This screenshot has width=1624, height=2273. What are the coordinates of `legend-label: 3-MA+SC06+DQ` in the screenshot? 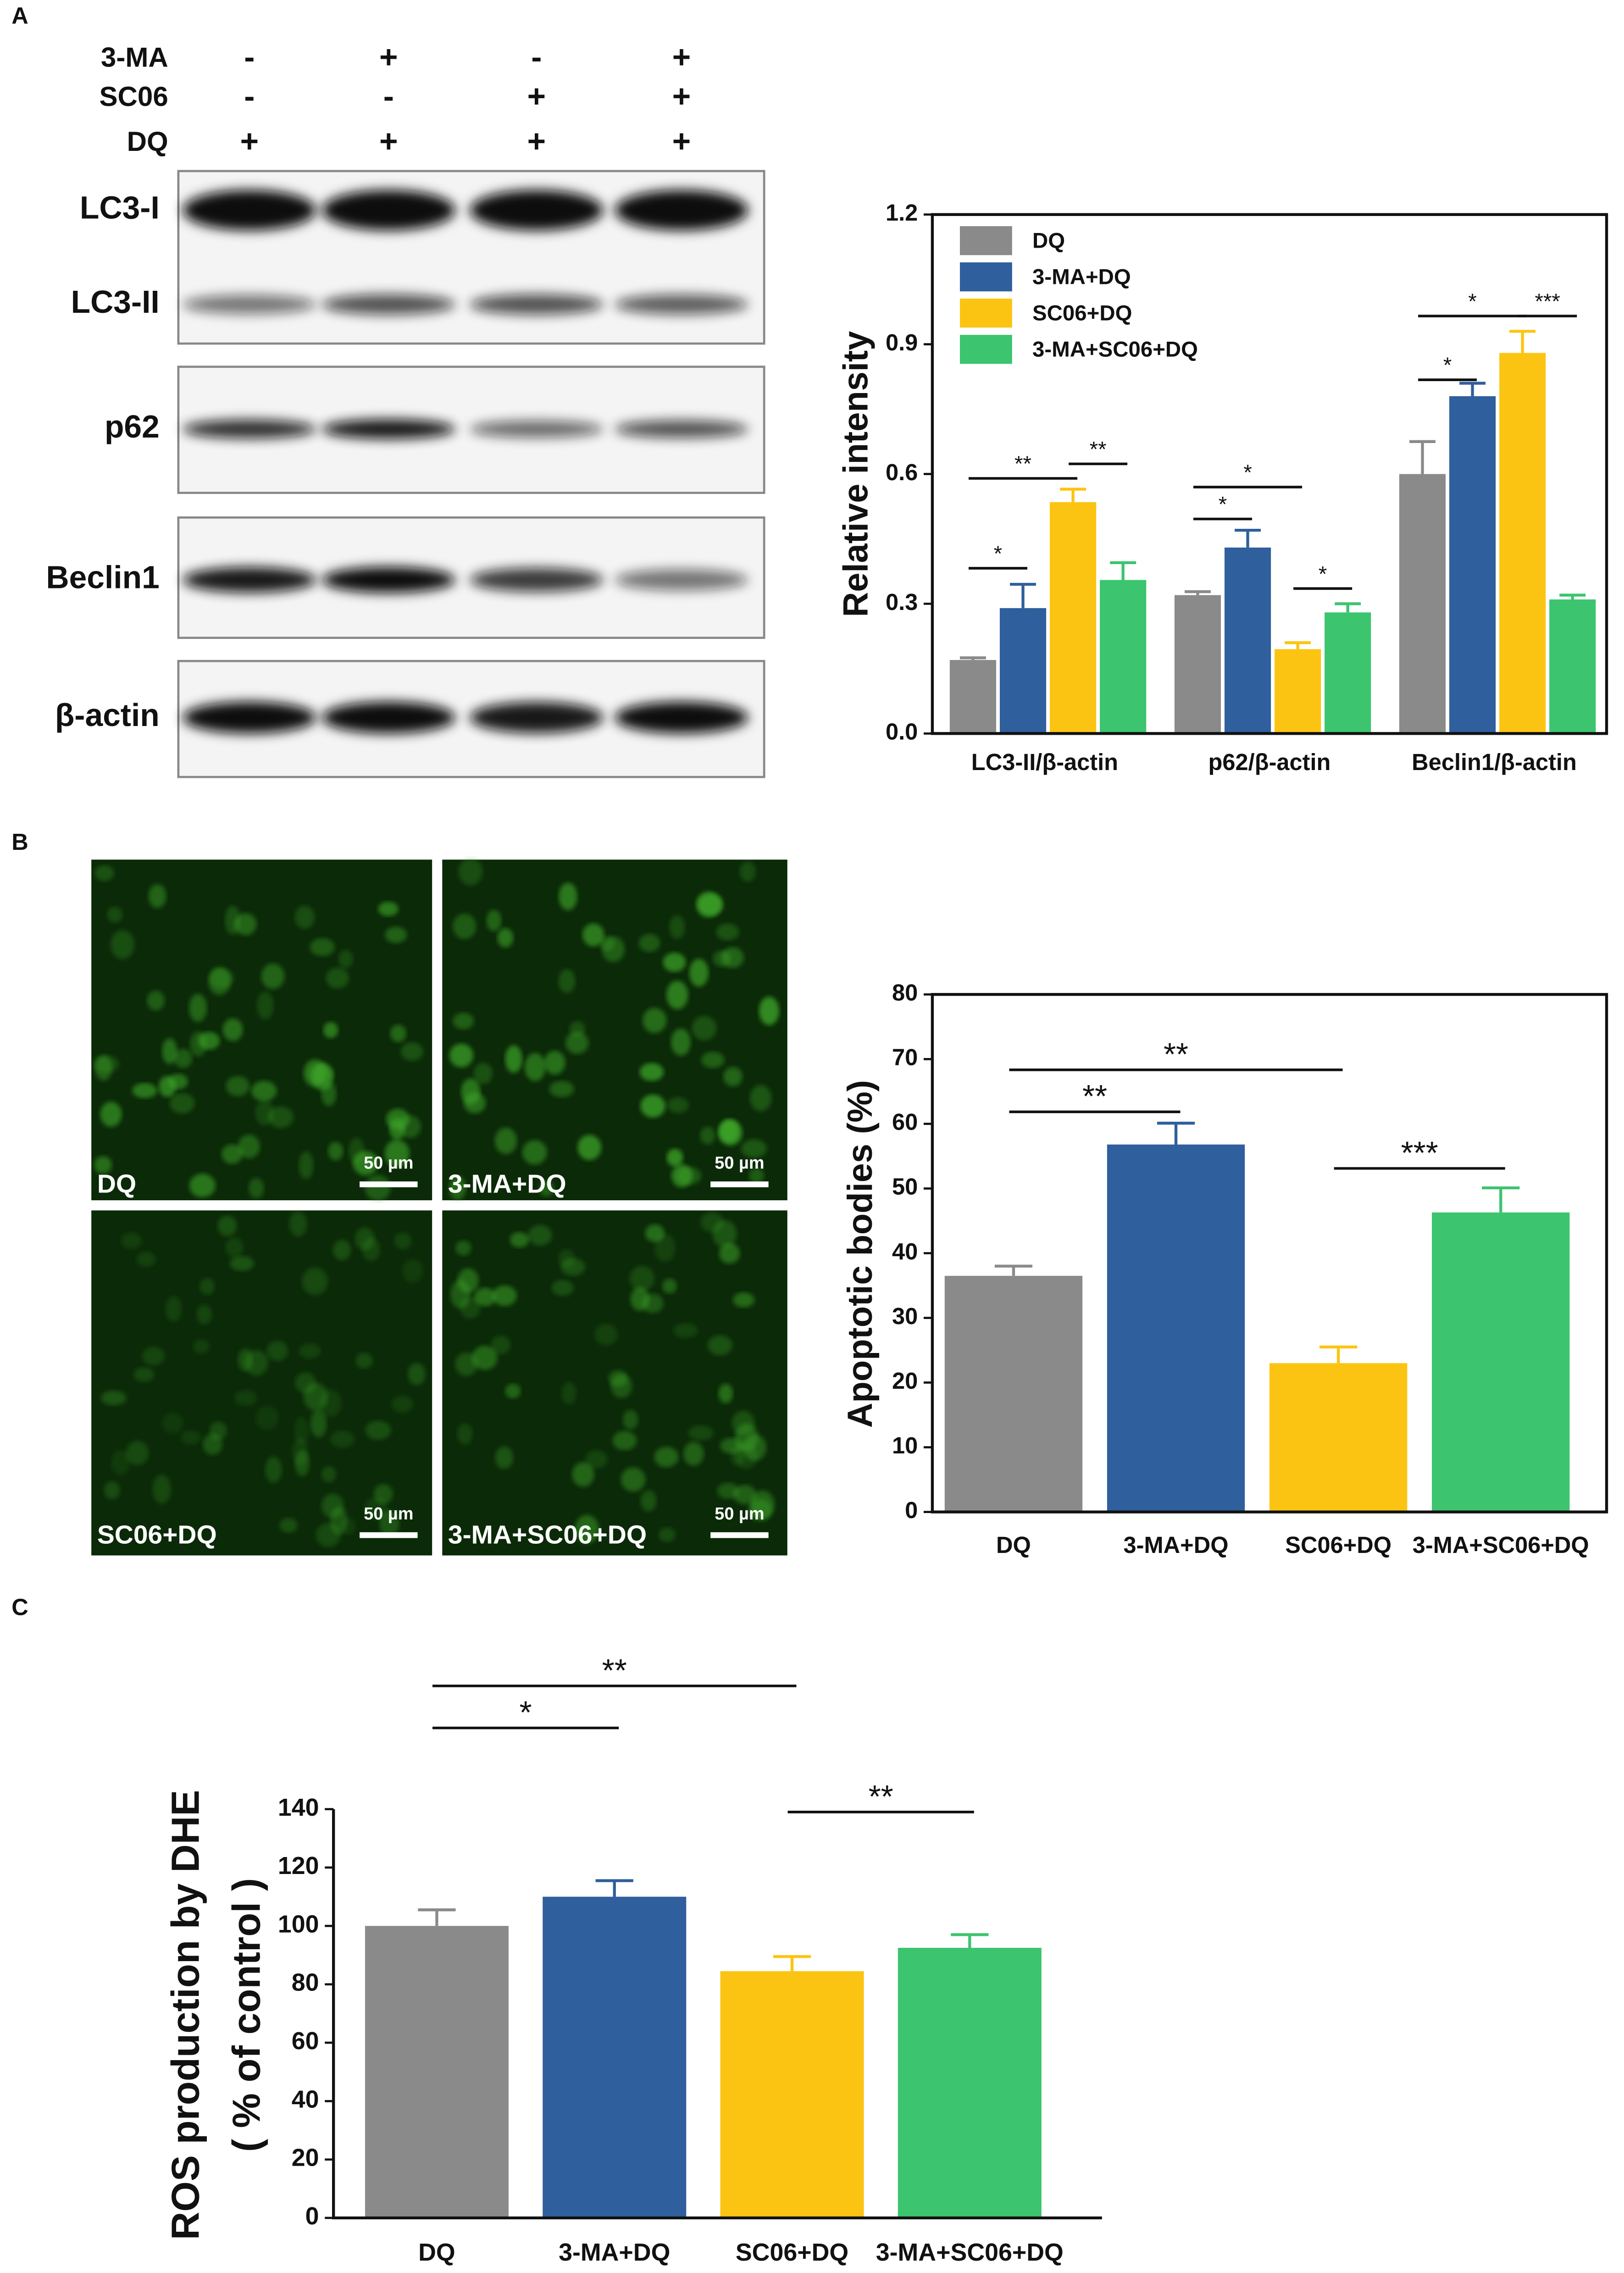 It's located at (1115, 349).